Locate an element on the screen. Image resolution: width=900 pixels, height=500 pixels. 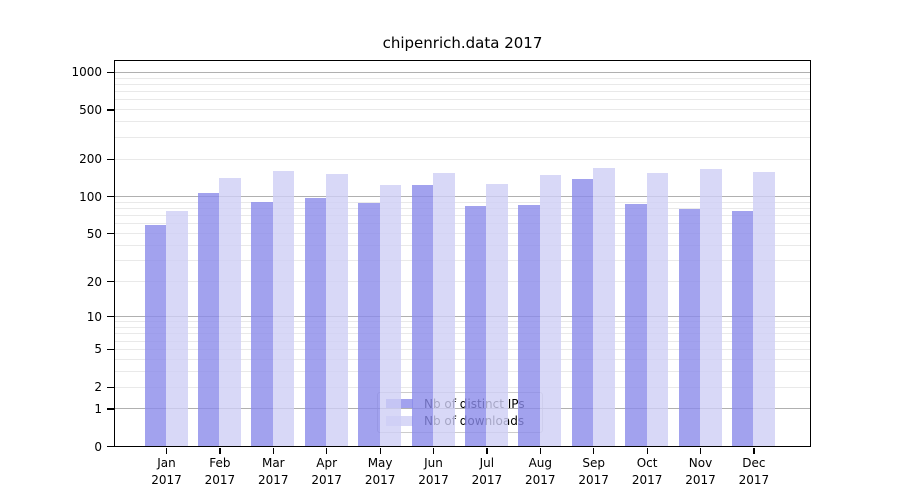
y-tick-label: 500 is located at coordinates (90, 109).